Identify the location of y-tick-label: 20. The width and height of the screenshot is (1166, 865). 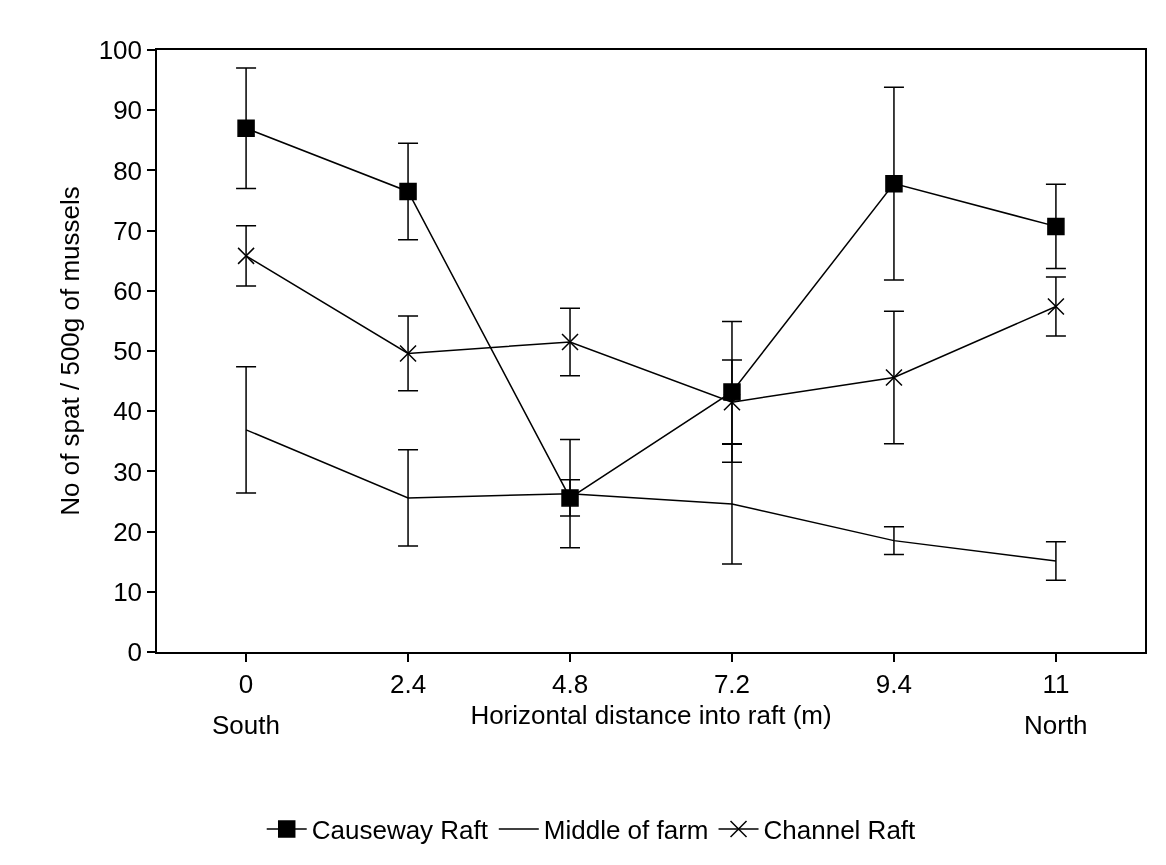
(128, 531).